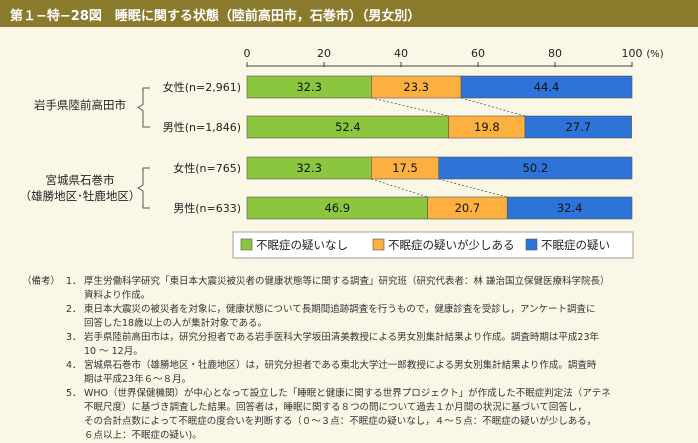  What do you see at coordinates (632, 53) in the screenshot?
I see `x-tick-label: 100` at bounding box center [632, 53].